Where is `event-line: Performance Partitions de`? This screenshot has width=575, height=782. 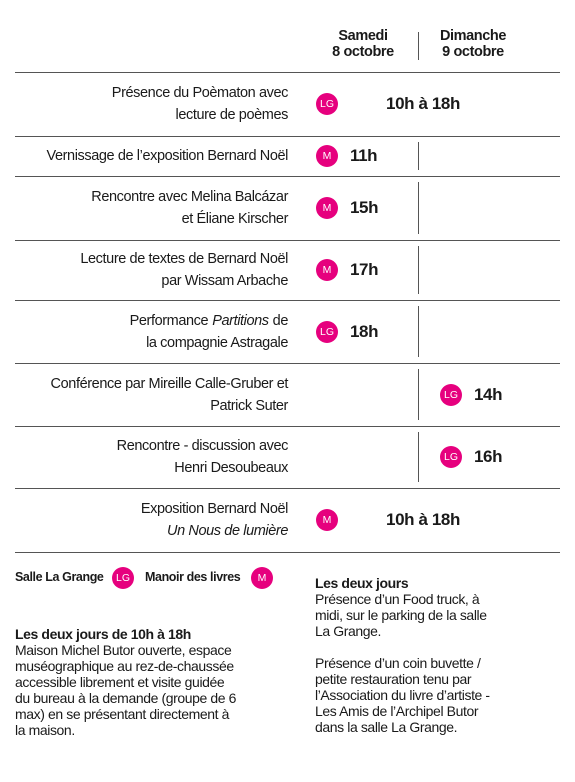 event-line: Performance Partitions de is located at coordinates (209, 321).